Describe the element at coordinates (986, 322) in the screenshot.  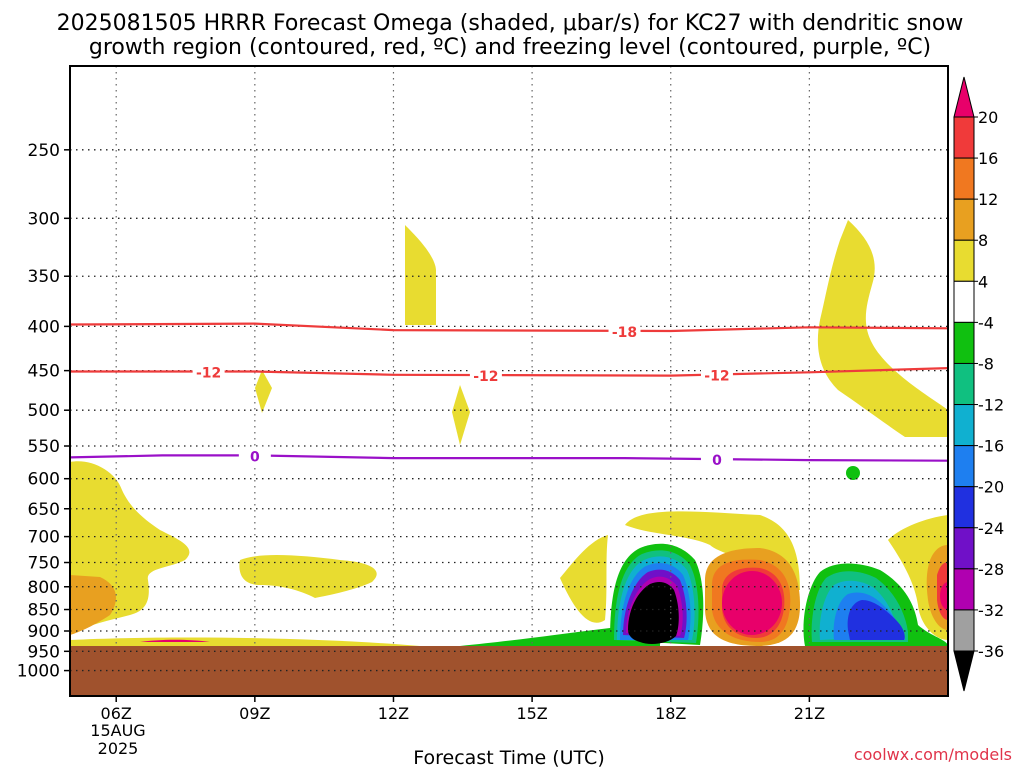
I see `colorbar-label: -4` at that location.